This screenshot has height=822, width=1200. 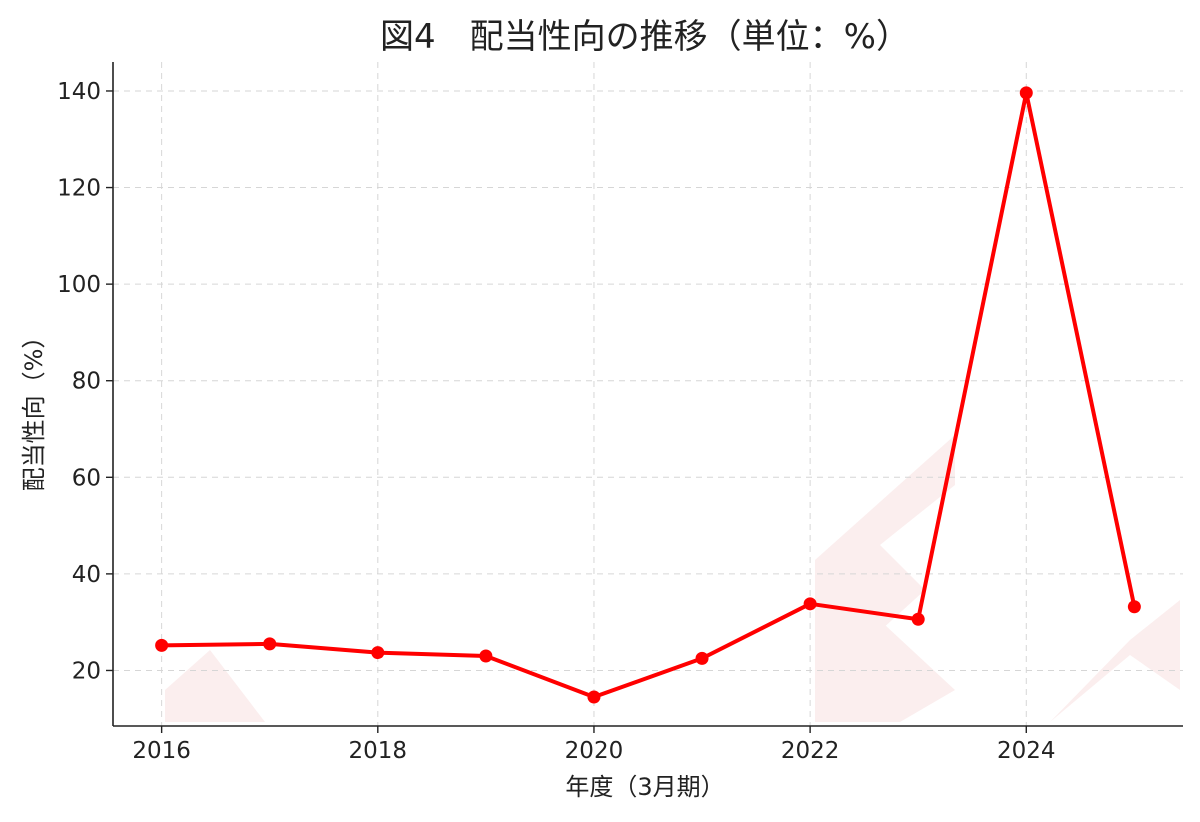 I want to click on y-tick-label: 140, so click(x=79, y=92).